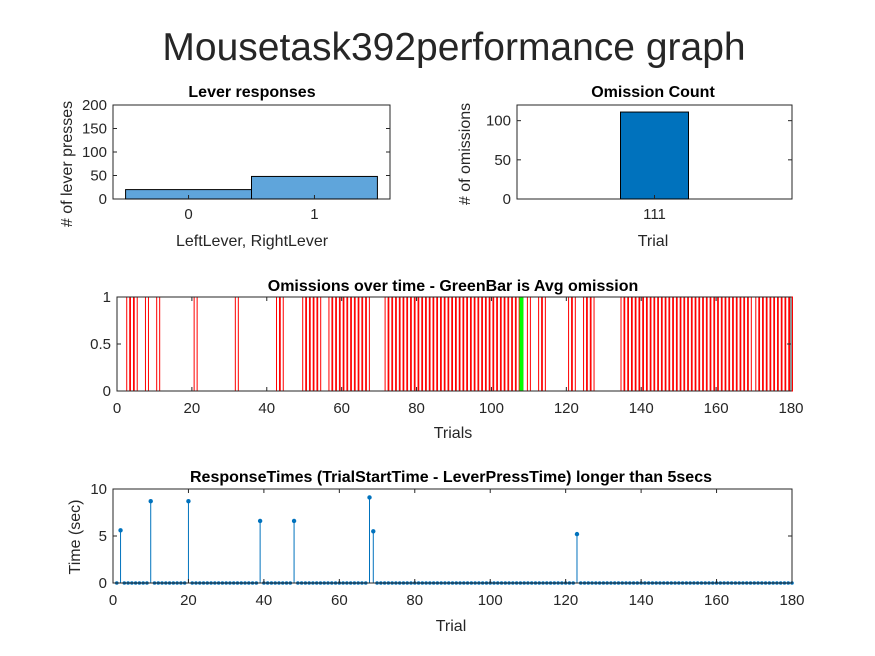 The height and width of the screenshot is (656, 875). Describe the element at coordinates (507, 199) in the screenshot. I see `omission-ytick-label: 0` at that location.